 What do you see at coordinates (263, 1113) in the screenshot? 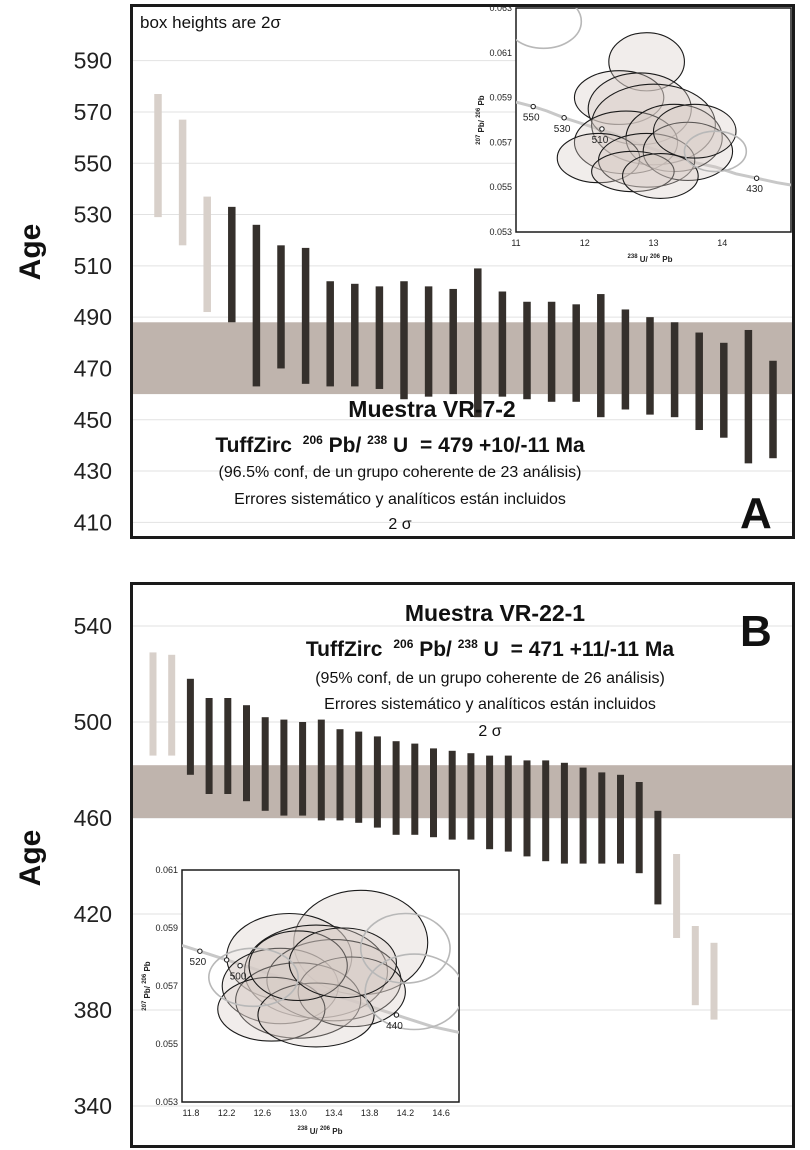
I see `inset-x-tick-12.6: 12.6` at bounding box center [263, 1113].